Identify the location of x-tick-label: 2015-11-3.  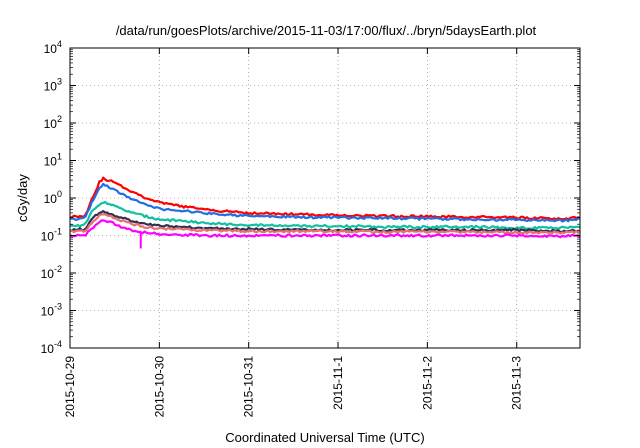
(517, 383).